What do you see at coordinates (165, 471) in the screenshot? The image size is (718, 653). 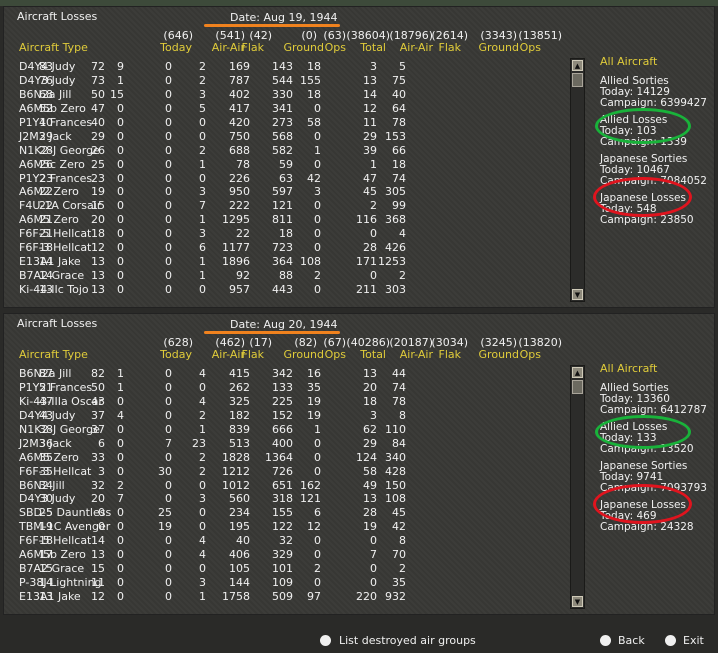 I see `value-cell: 30` at bounding box center [165, 471].